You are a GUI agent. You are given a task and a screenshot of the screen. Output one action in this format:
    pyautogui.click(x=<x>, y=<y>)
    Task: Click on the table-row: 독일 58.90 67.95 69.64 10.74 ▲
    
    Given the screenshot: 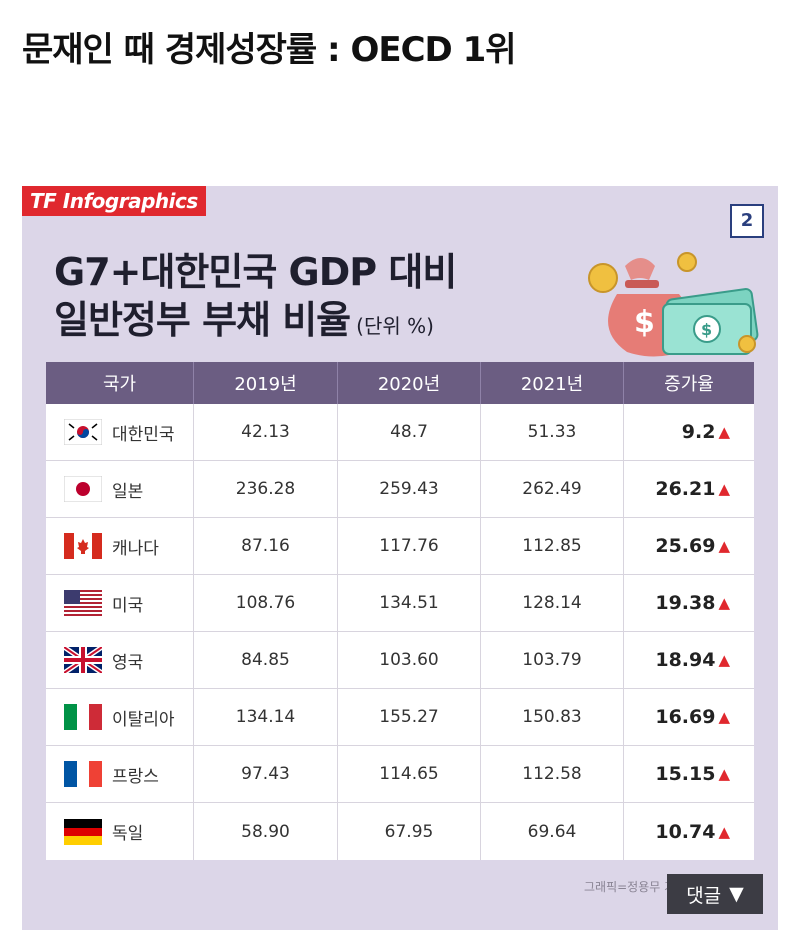 What is the action you would take?
    pyautogui.click(x=400, y=831)
    